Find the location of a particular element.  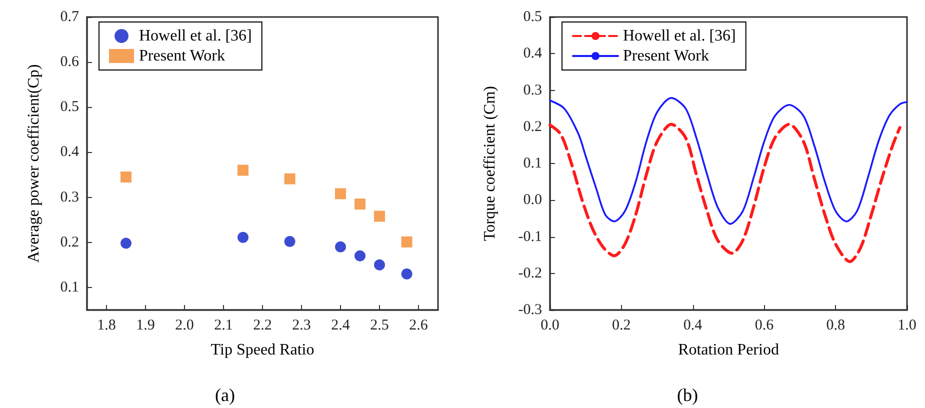

x-tick-label: 2.2 is located at coordinates (262, 326).